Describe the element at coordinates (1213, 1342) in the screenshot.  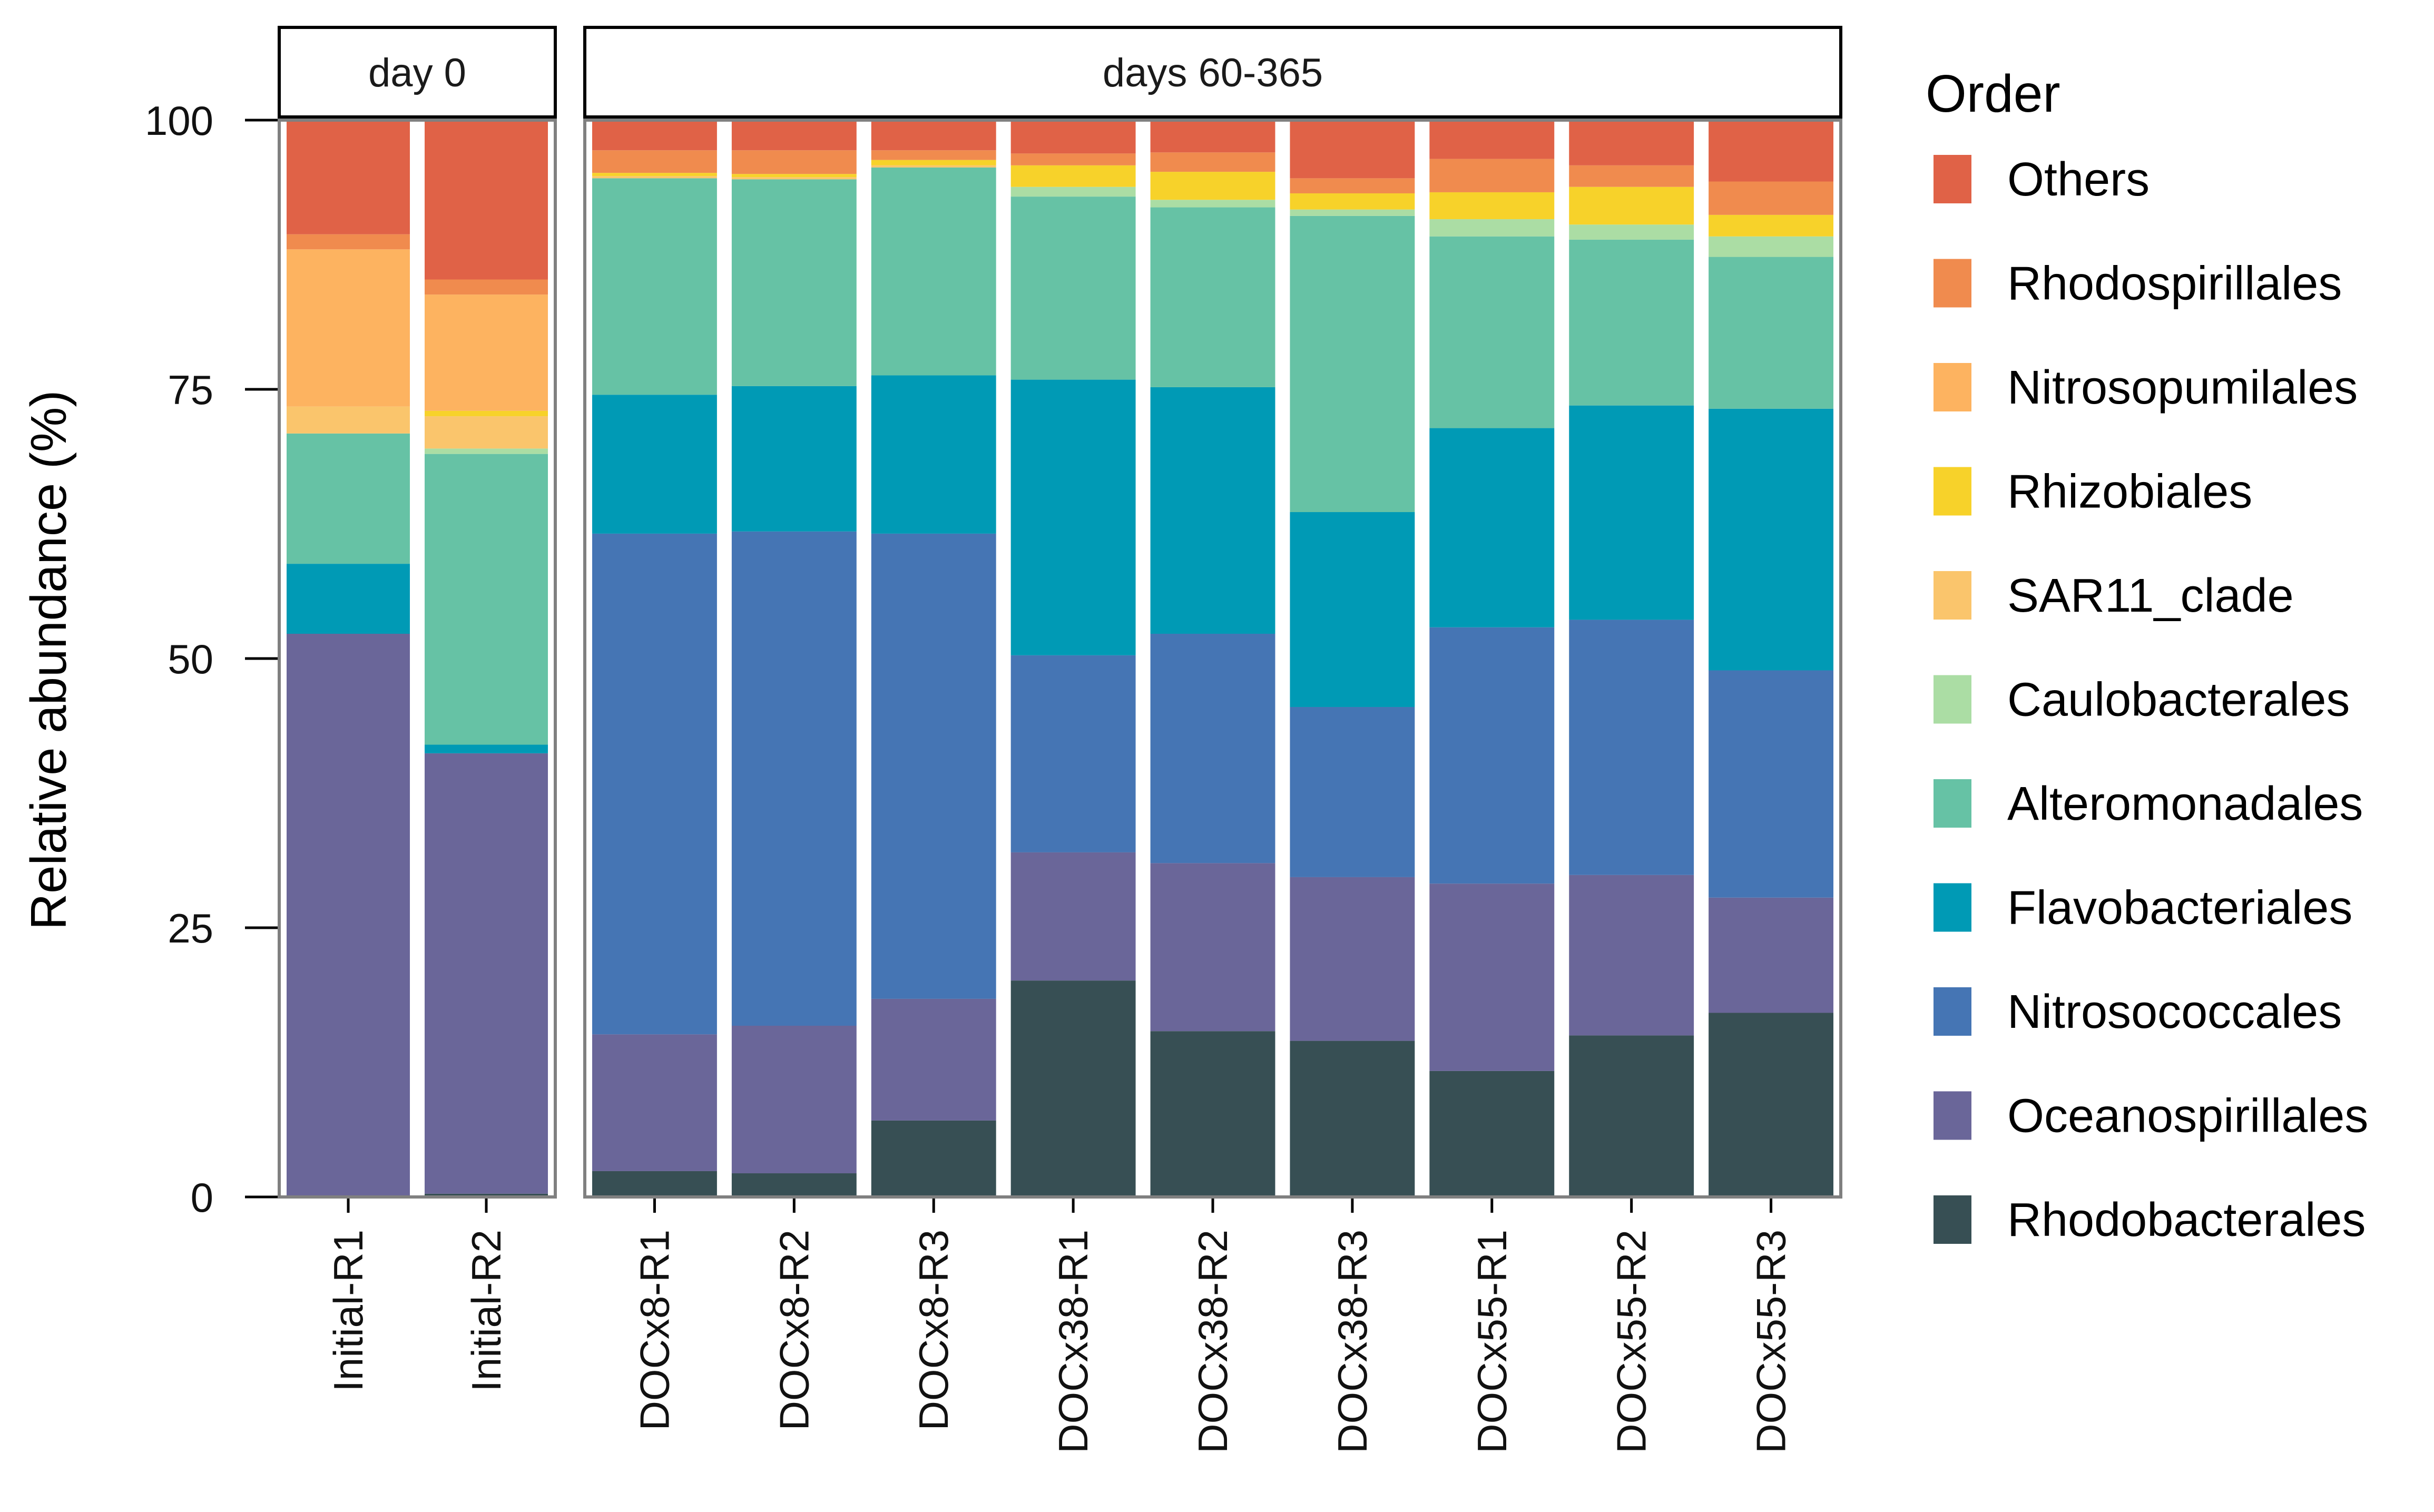
I see `x-tick-label: DOCx38-R2` at that location.